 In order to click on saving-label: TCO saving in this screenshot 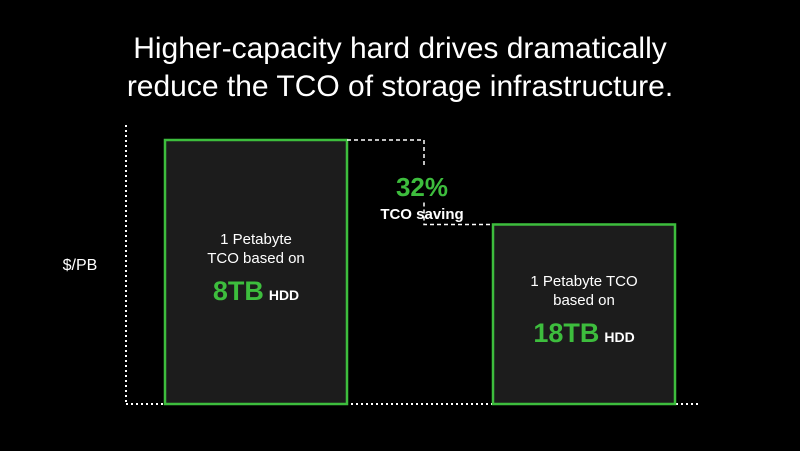, I will do `click(421, 214)`.